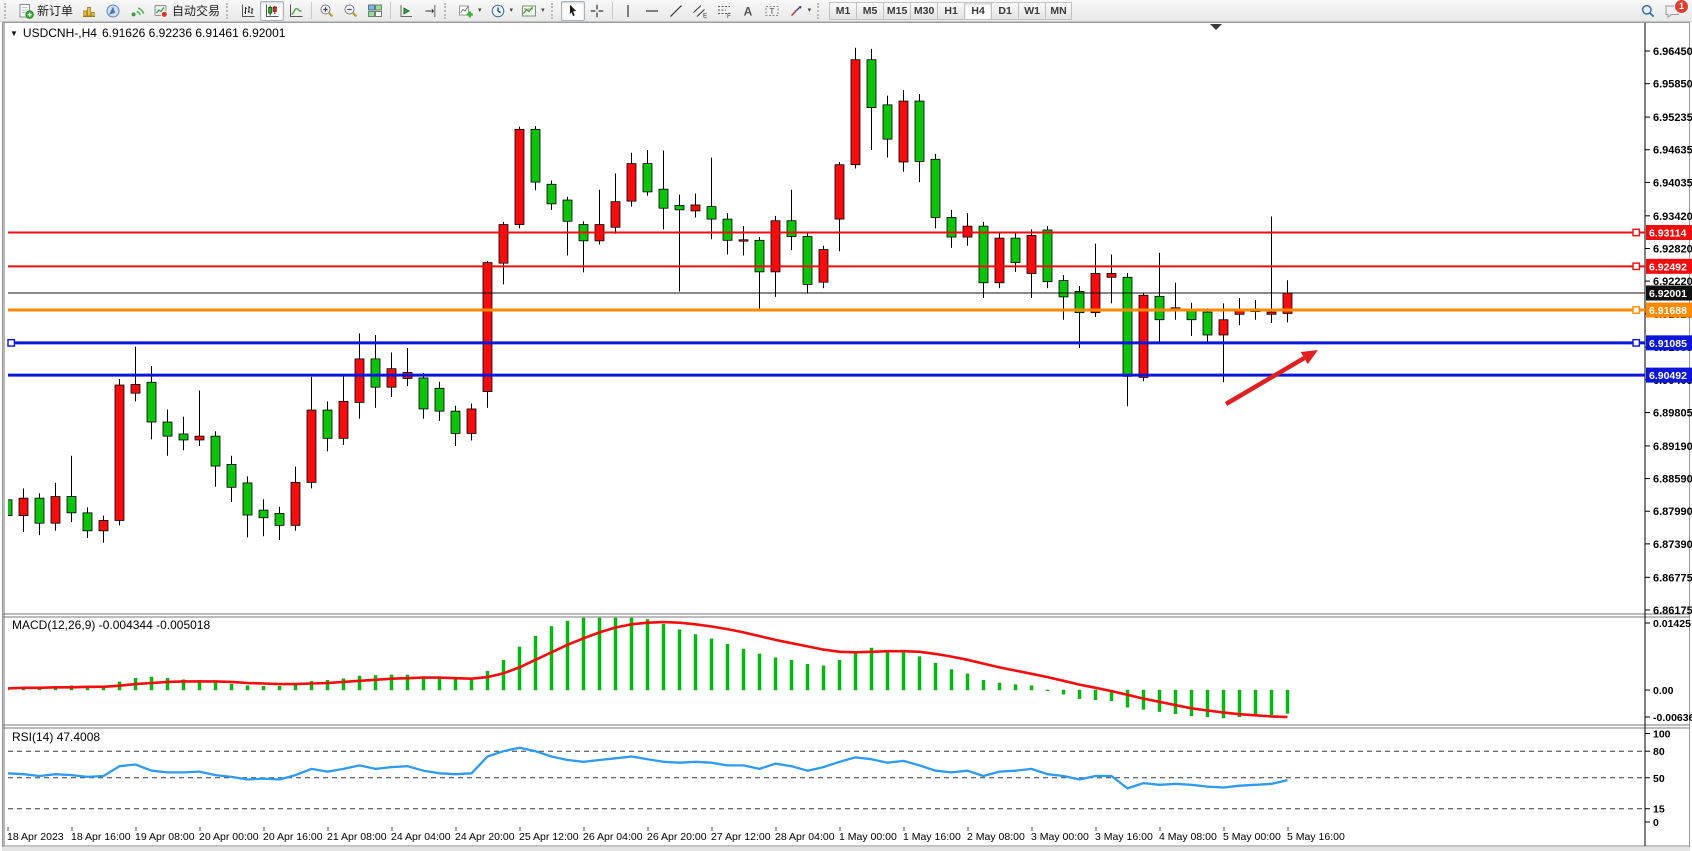 The image size is (1692, 851). I want to click on auto-scroll-button, so click(430, 11).